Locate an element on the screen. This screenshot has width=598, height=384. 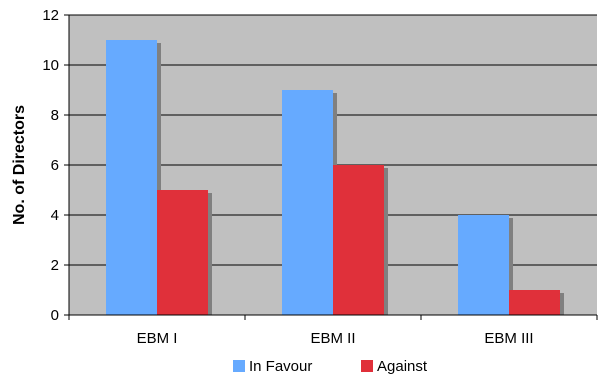
y-tick-label: 0 is located at coordinates (55, 315).